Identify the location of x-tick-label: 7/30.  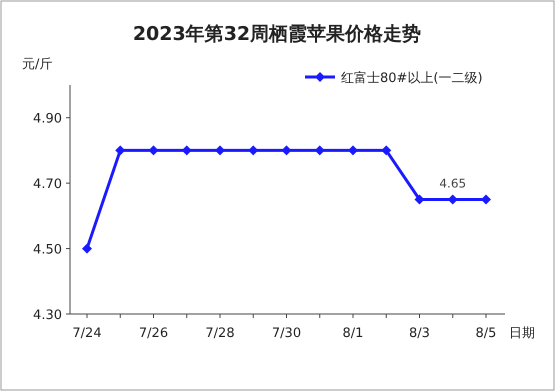
(287, 333).